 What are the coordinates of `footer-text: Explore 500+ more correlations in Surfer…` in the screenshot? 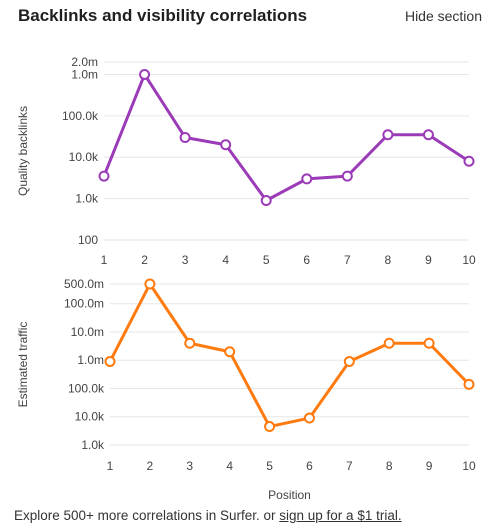 It's located at (147, 515).